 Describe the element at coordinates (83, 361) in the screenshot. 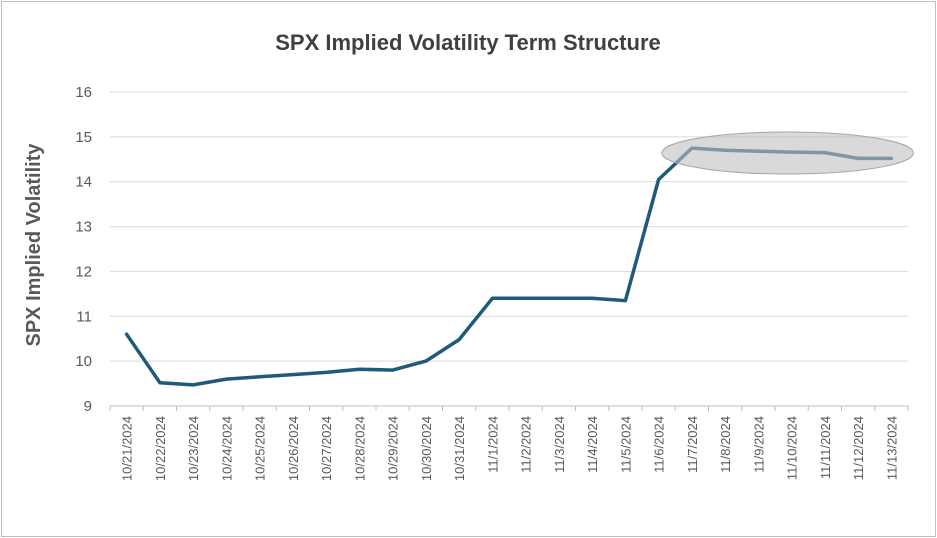

I see `y-tick-label: 10` at that location.